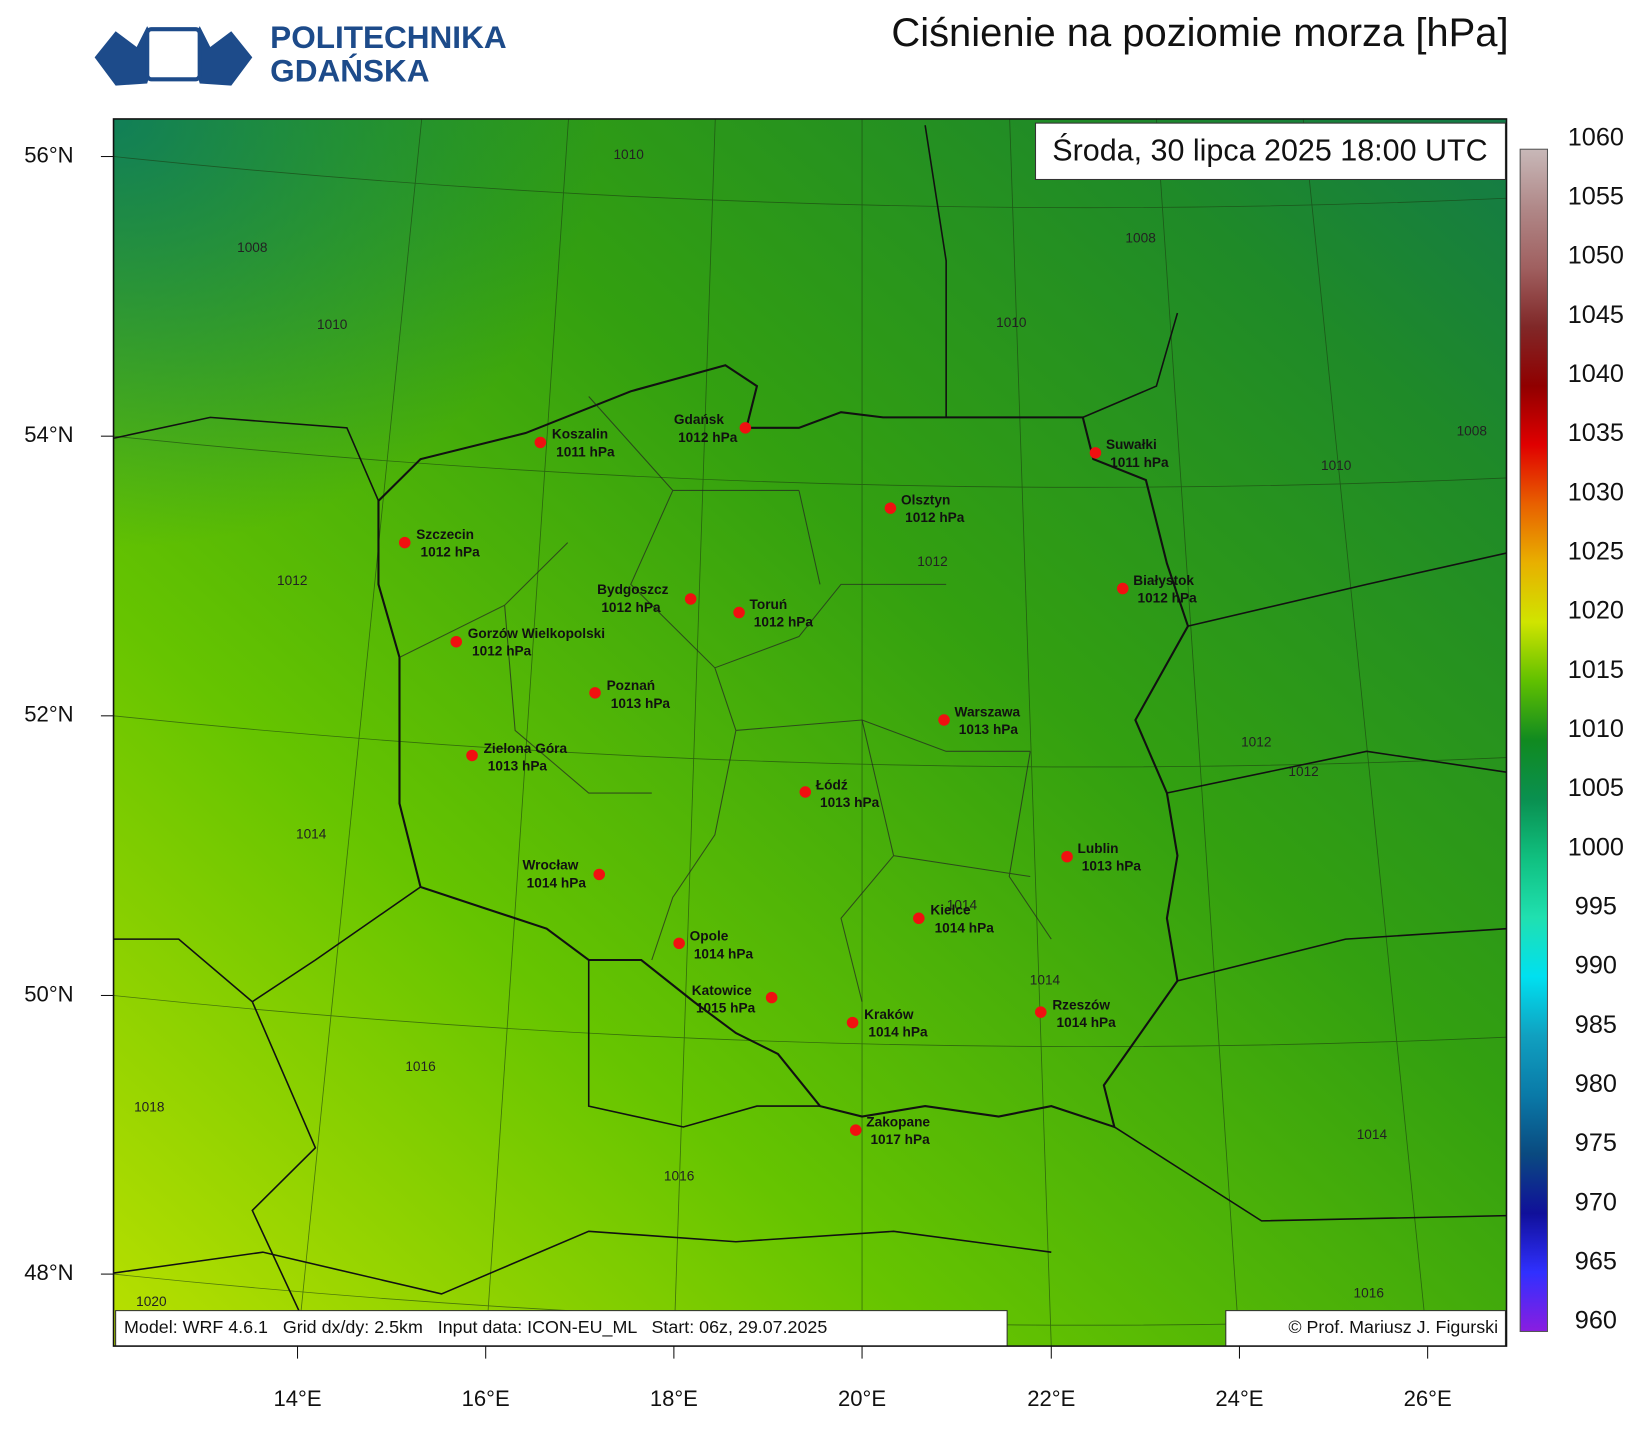 This screenshot has height=1440, width=1640. I want to click on colorbar-label: 1010, so click(1596, 729).